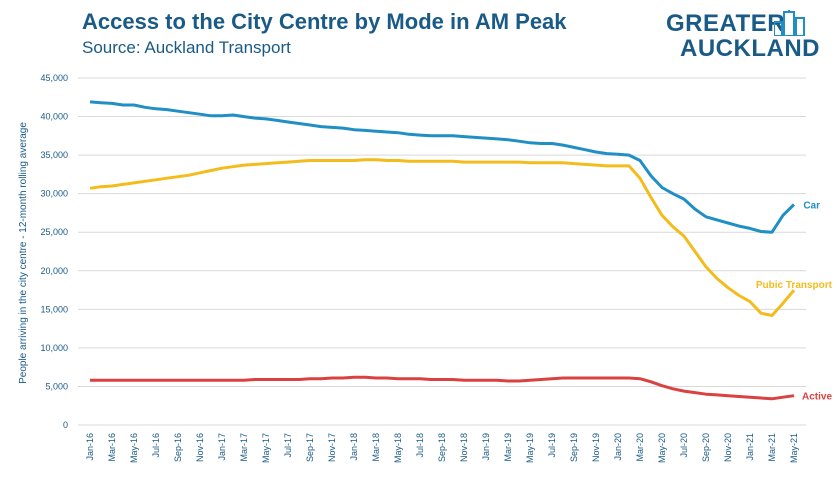 This screenshot has height=479, width=836. What do you see at coordinates (65, 425) in the screenshot?
I see `y-tick-label: 0` at bounding box center [65, 425].